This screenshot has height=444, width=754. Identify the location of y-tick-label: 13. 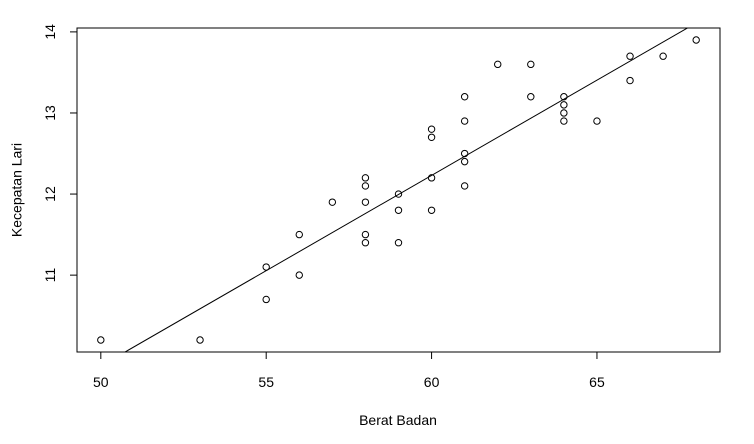
(50, 113).